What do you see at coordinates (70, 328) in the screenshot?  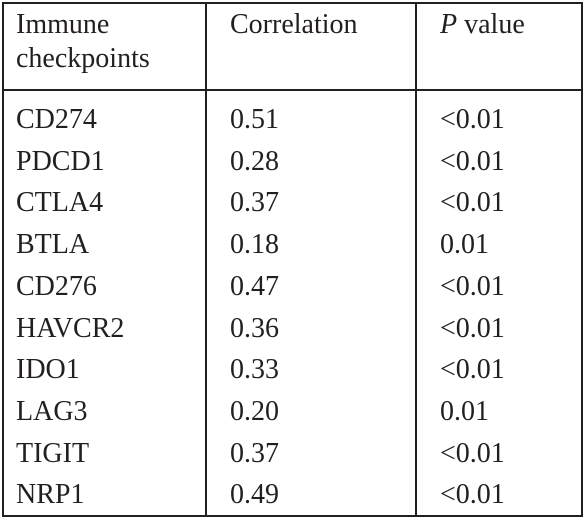 I see `cell-checkpoint: HAVCR2` at bounding box center [70, 328].